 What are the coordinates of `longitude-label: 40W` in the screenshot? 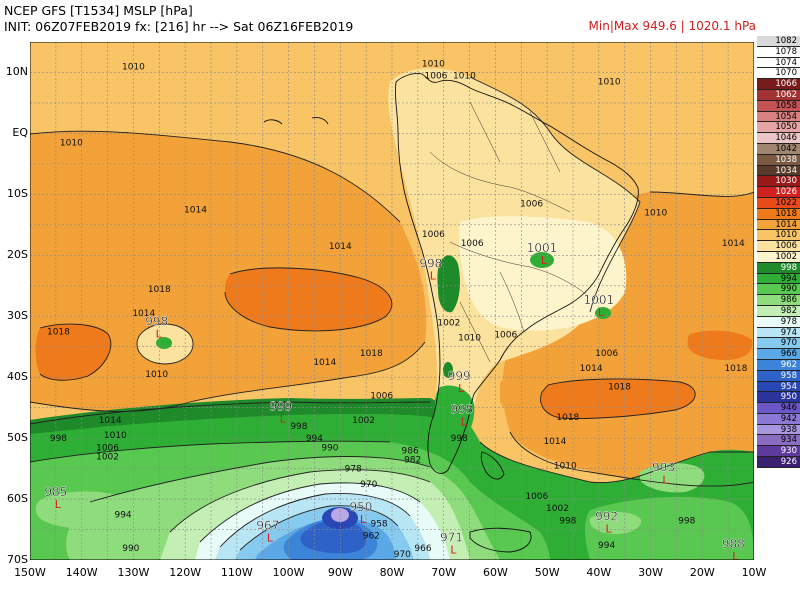 It's located at (599, 572).